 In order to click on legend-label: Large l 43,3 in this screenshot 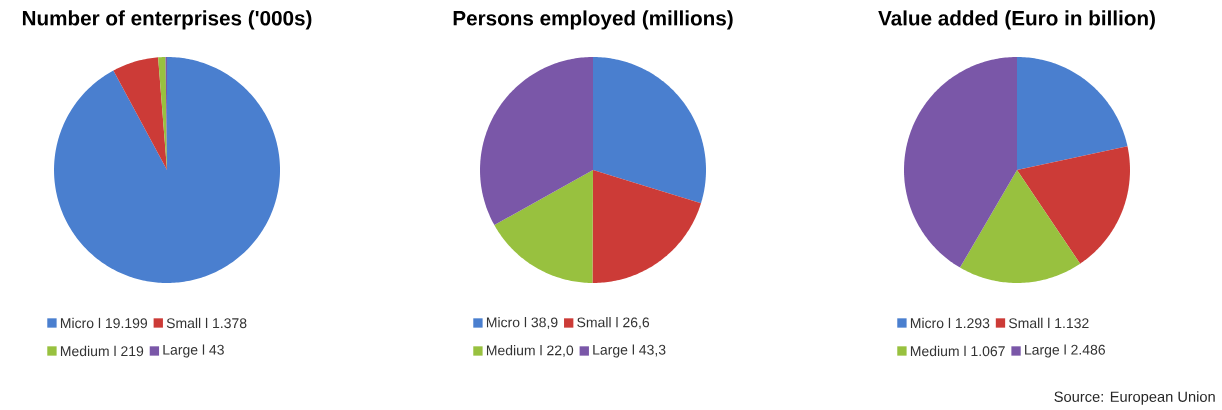, I will do `click(629, 351)`.